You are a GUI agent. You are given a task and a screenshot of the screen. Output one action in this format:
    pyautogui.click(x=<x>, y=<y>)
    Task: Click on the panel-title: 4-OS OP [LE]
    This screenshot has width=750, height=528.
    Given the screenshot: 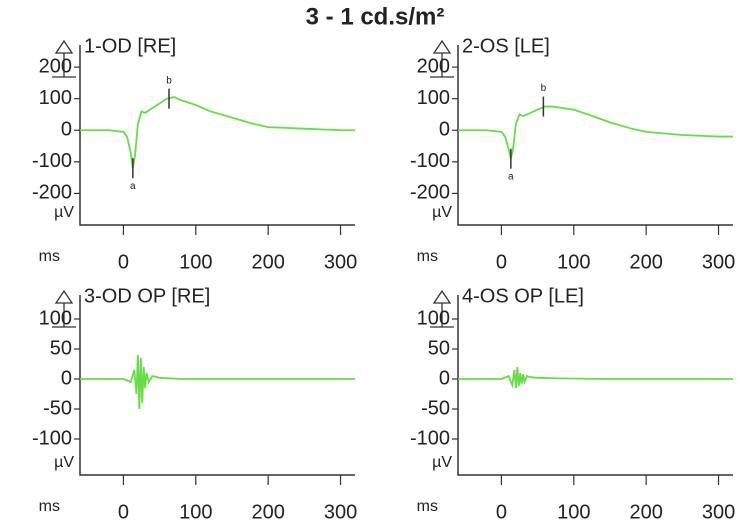 What is the action you would take?
    pyautogui.click(x=523, y=296)
    